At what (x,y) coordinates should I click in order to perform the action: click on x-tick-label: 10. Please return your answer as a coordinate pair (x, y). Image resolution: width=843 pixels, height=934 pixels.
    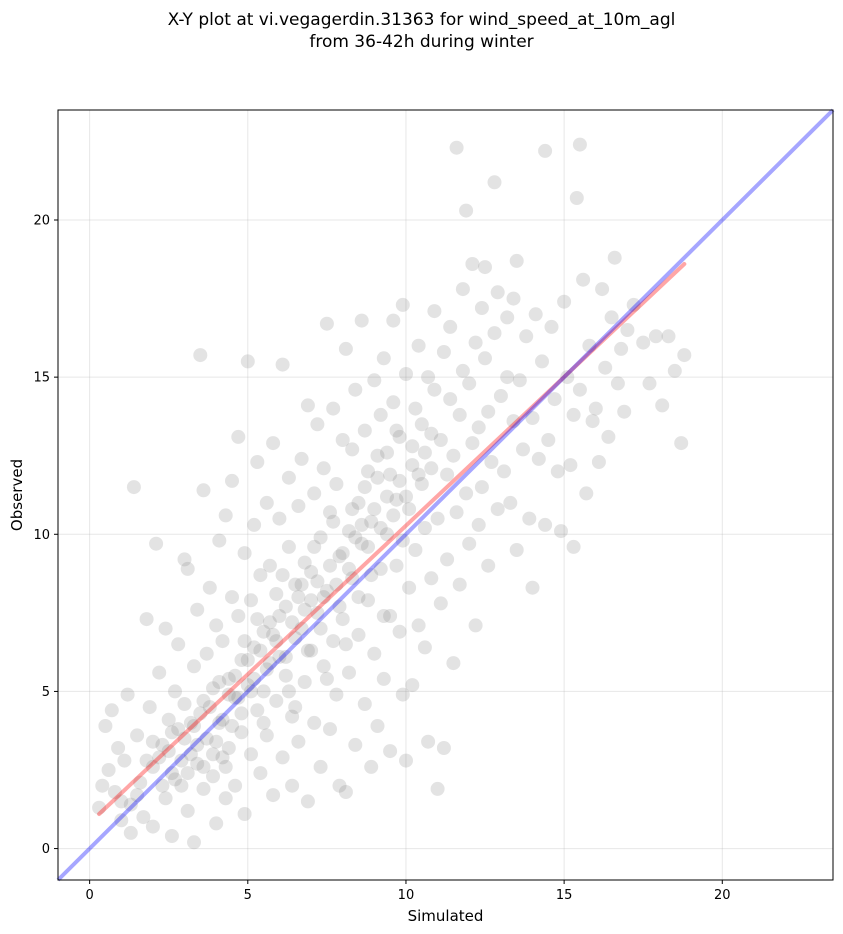
    Looking at the image, I should click on (406, 895).